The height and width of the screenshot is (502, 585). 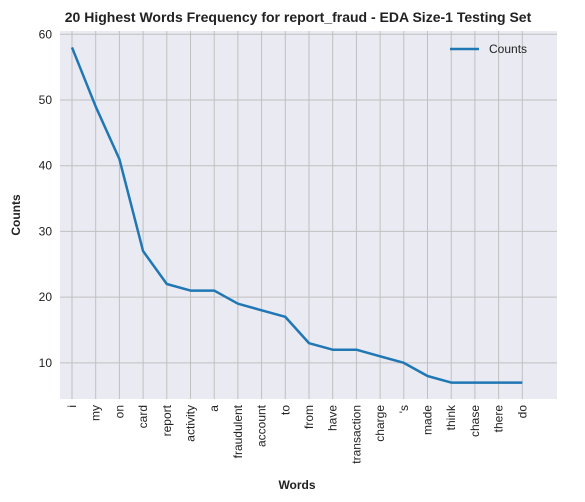 I want to click on x-tick-label: on, so click(x=119, y=411).